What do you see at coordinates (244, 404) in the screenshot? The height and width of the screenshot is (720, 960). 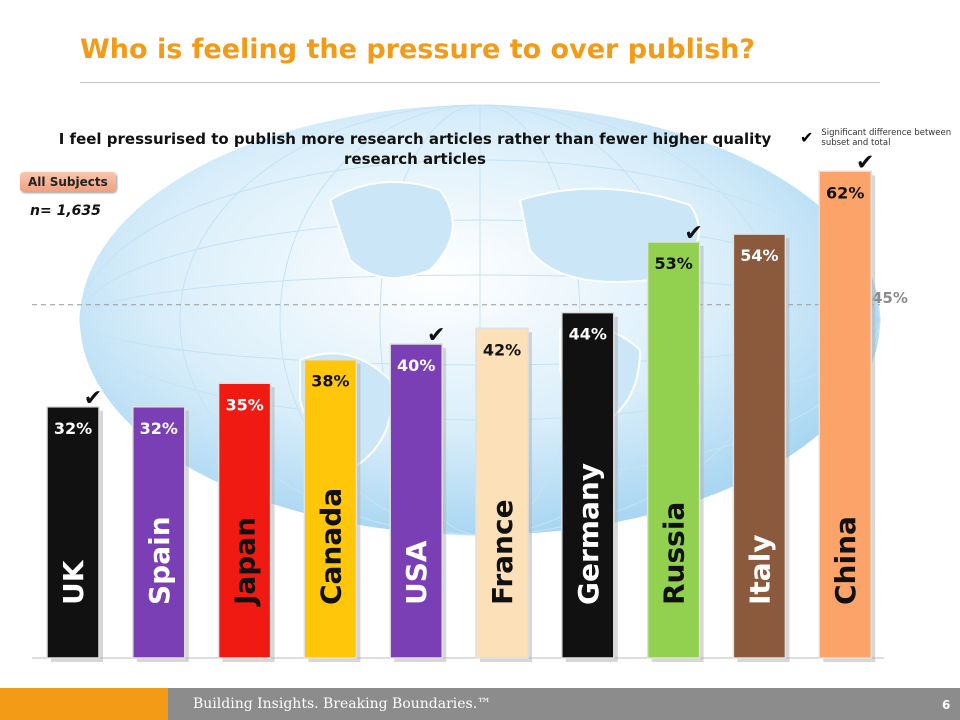 I see `value-label-japan: 35%` at bounding box center [244, 404].